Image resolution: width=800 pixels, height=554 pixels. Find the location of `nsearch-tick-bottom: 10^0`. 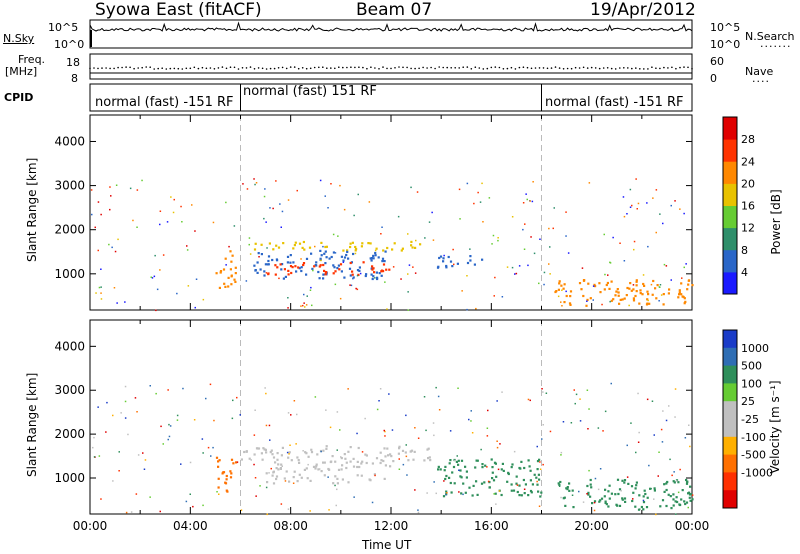

nsearch-tick-bottom: 10^0 is located at coordinates (725, 44).